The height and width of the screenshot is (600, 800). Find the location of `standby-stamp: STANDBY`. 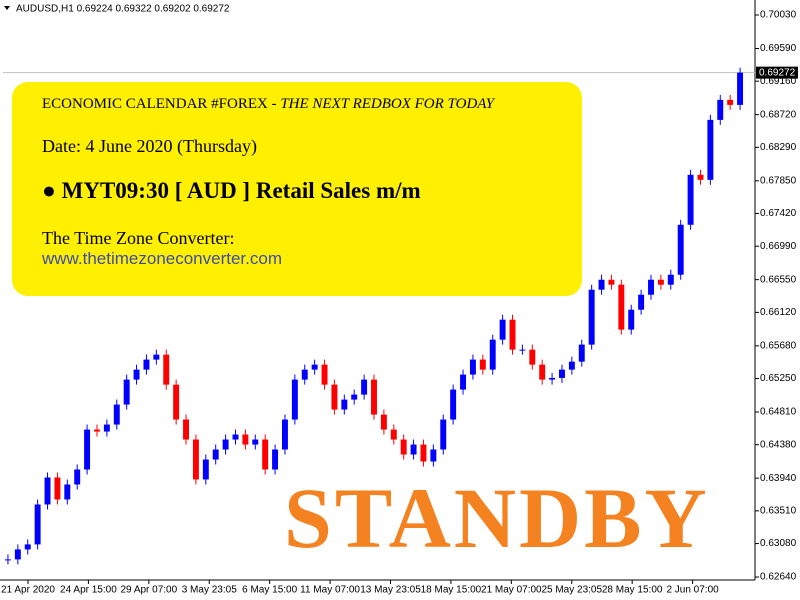

standby-stamp: STANDBY is located at coordinates (497, 518).